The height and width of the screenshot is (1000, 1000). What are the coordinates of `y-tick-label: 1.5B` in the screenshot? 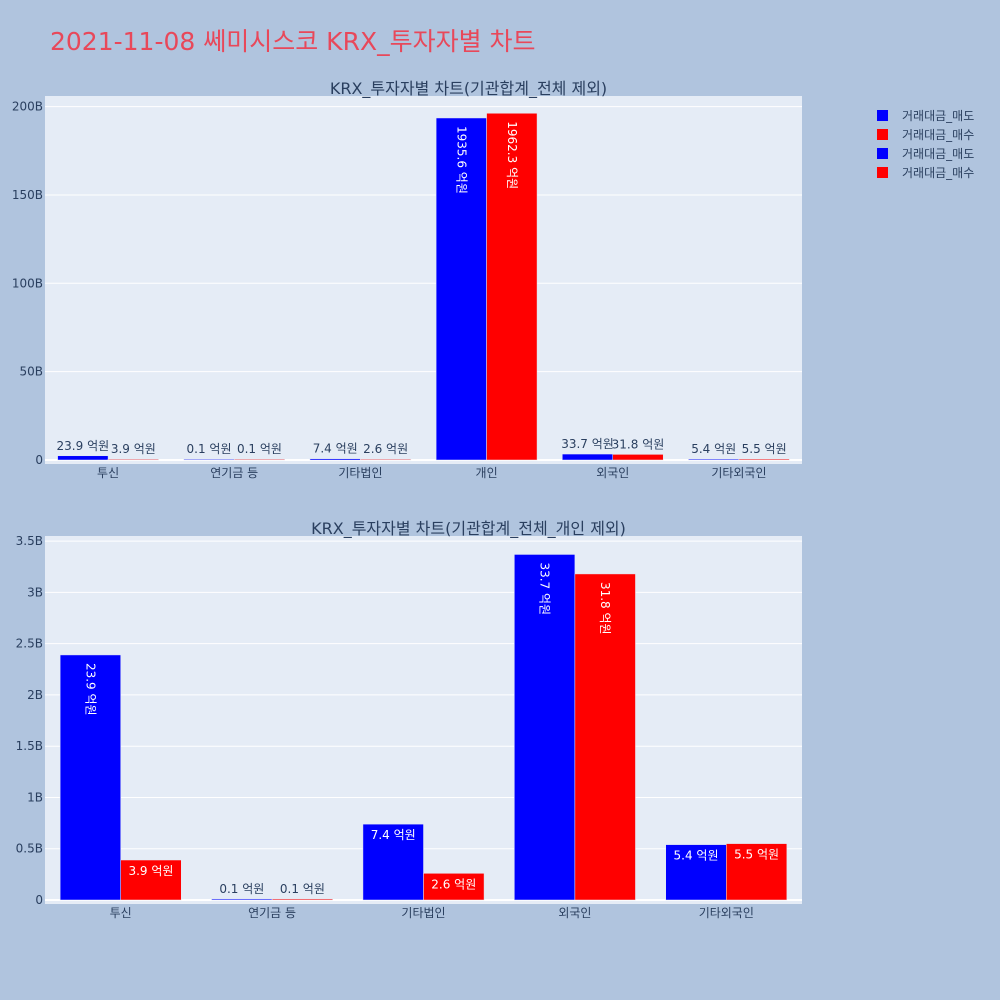 It's located at (29, 746).